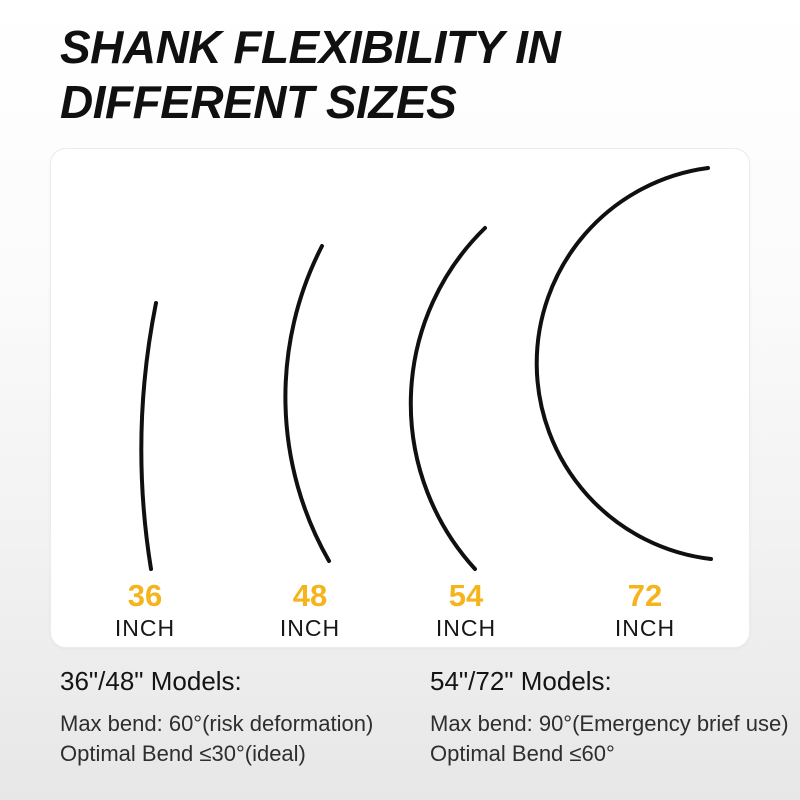 Image resolution: width=800 pixels, height=800 pixels. Describe the element at coordinates (447, 398) in the screenshot. I see `arc-54-inch` at that location.